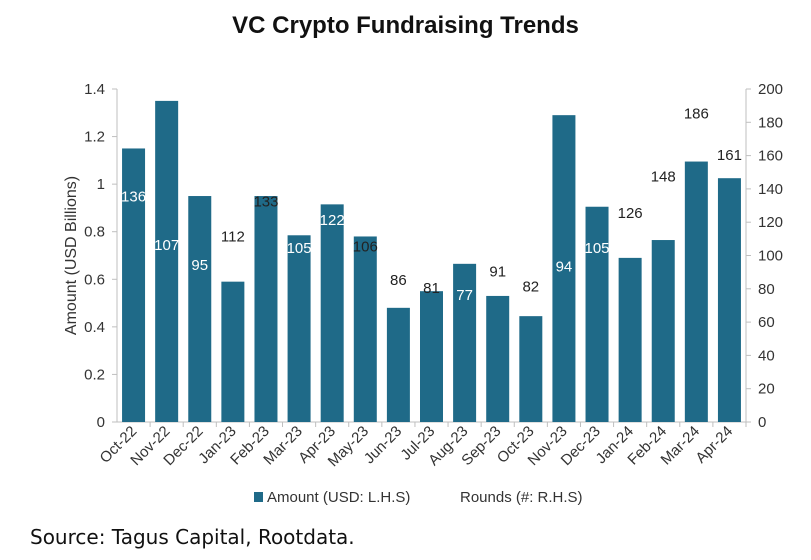  Describe the element at coordinates (258, 497) in the screenshot. I see `legend-swatch-amount` at that location.